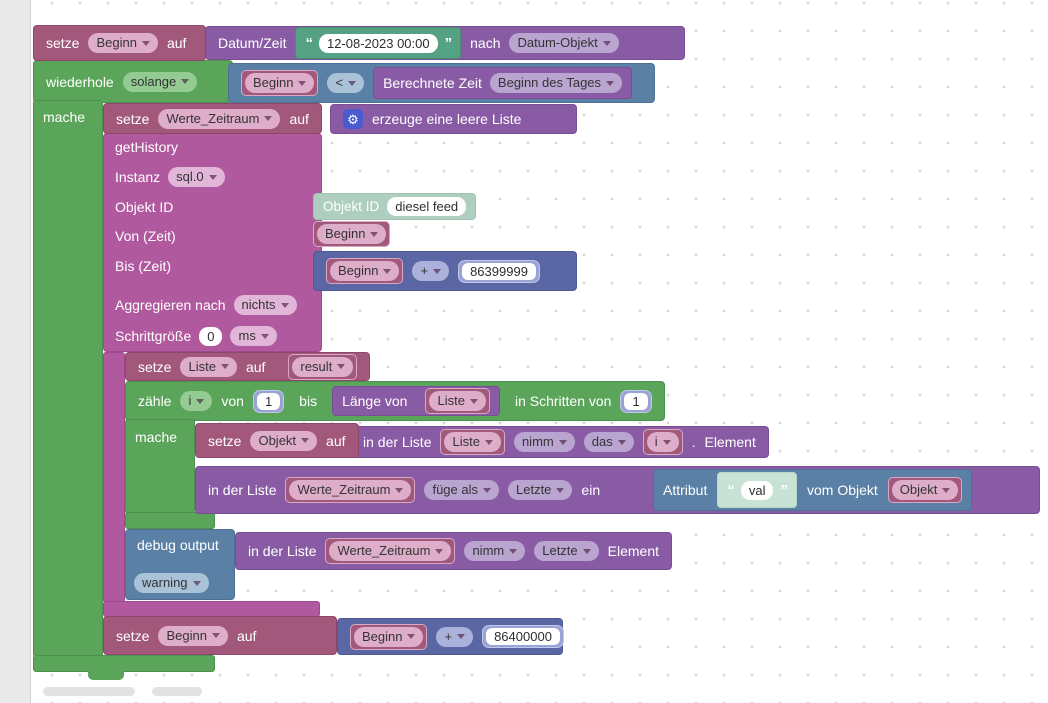 The image size is (1048, 703). Describe the element at coordinates (211, 336) in the screenshot. I see `schrittgroesse-input: 0` at that location.